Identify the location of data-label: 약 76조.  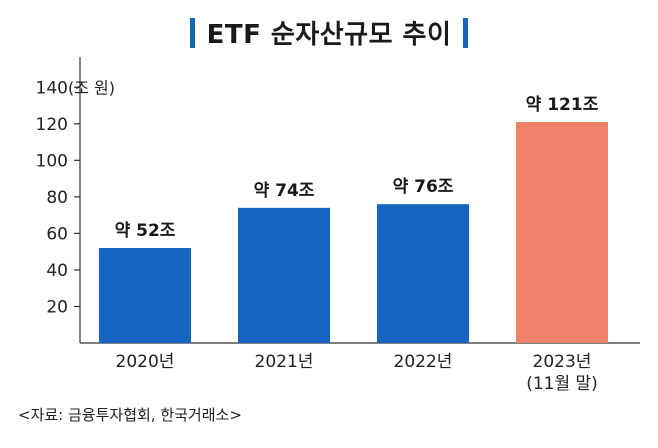
(423, 186).